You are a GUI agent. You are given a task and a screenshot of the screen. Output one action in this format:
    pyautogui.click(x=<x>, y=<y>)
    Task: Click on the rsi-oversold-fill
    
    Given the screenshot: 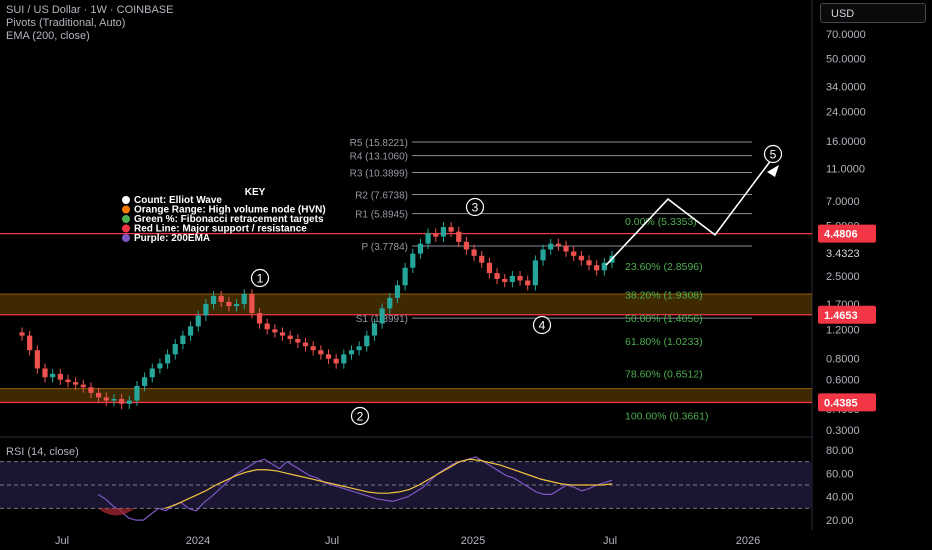 What is the action you would take?
    pyautogui.click(x=116, y=512)
    